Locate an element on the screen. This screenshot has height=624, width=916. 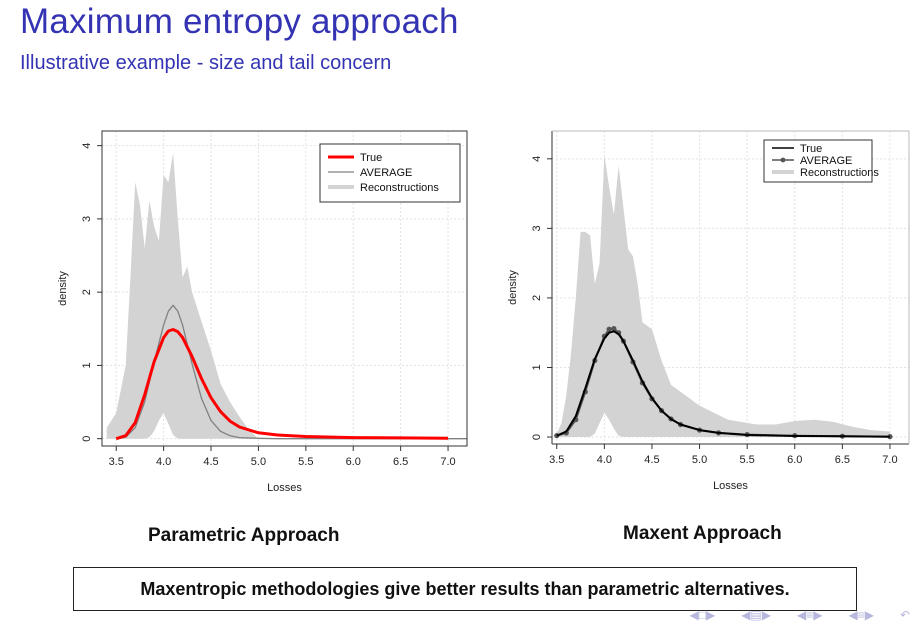
maxent-x-tick-label: 6.5 is located at coordinates (842, 460).